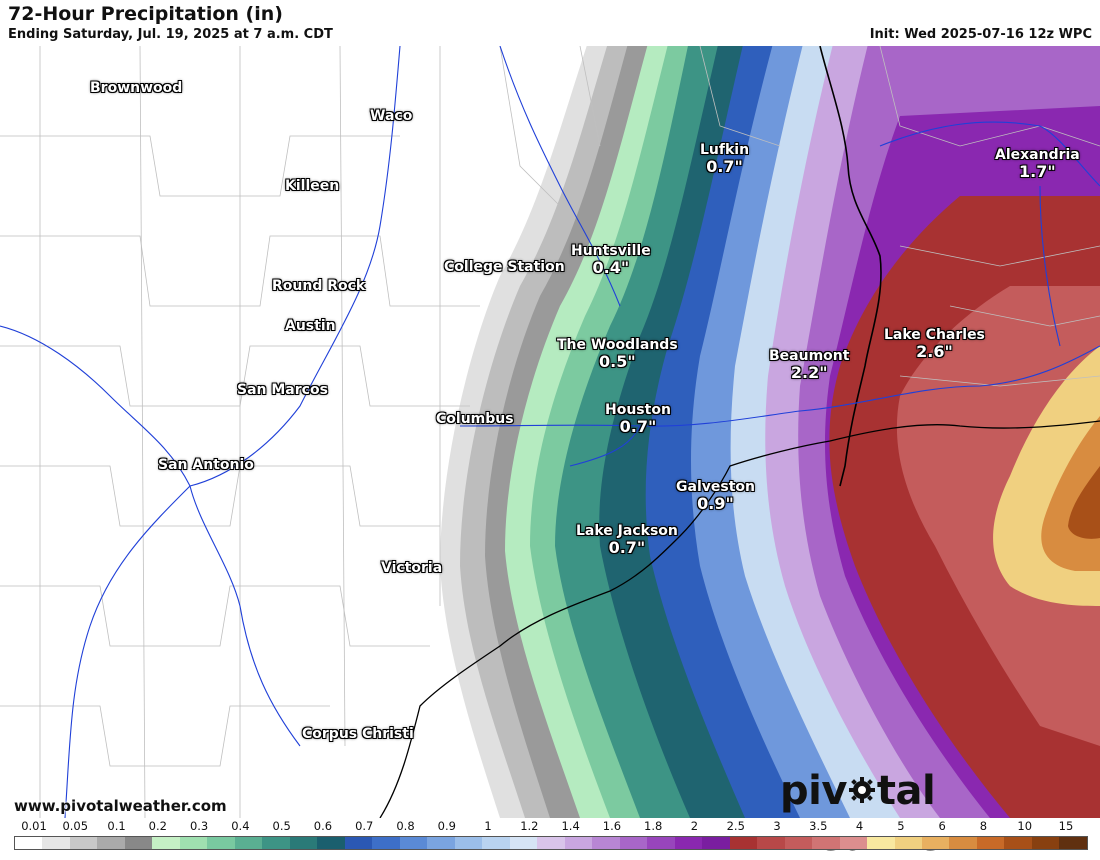 The height and width of the screenshot is (860, 1100). What do you see at coordinates (617, 354) in the screenshot?
I see `city-label-with-value: The Woodlands 0.5"` at bounding box center [617, 354].